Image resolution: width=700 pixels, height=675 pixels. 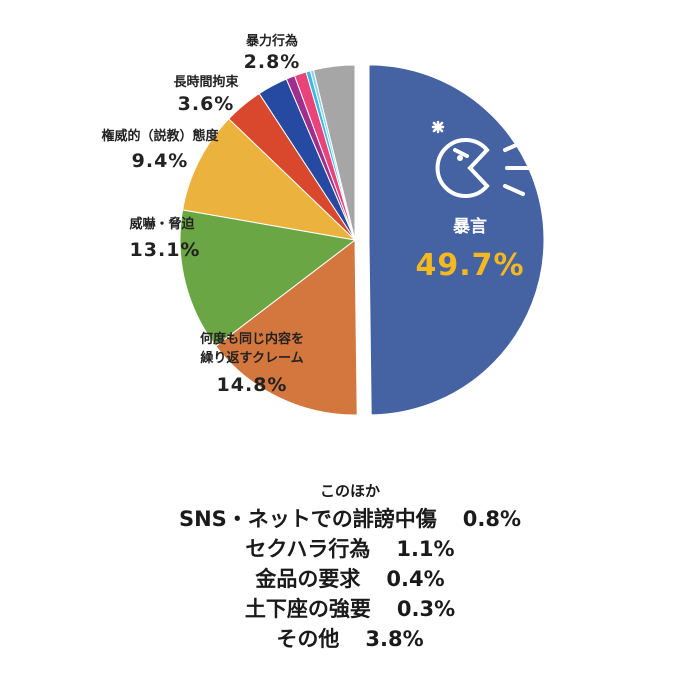 What do you see at coordinates (350, 639) in the screenshot?
I see `note-item: その他 3.8%` at bounding box center [350, 639].